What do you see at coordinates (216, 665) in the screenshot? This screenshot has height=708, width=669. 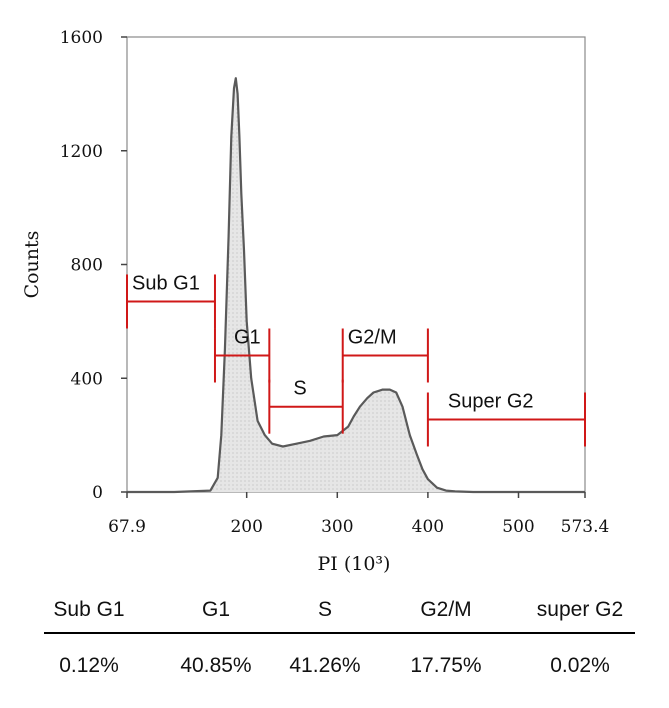 I see `table-value: 40.85%` at bounding box center [216, 665].